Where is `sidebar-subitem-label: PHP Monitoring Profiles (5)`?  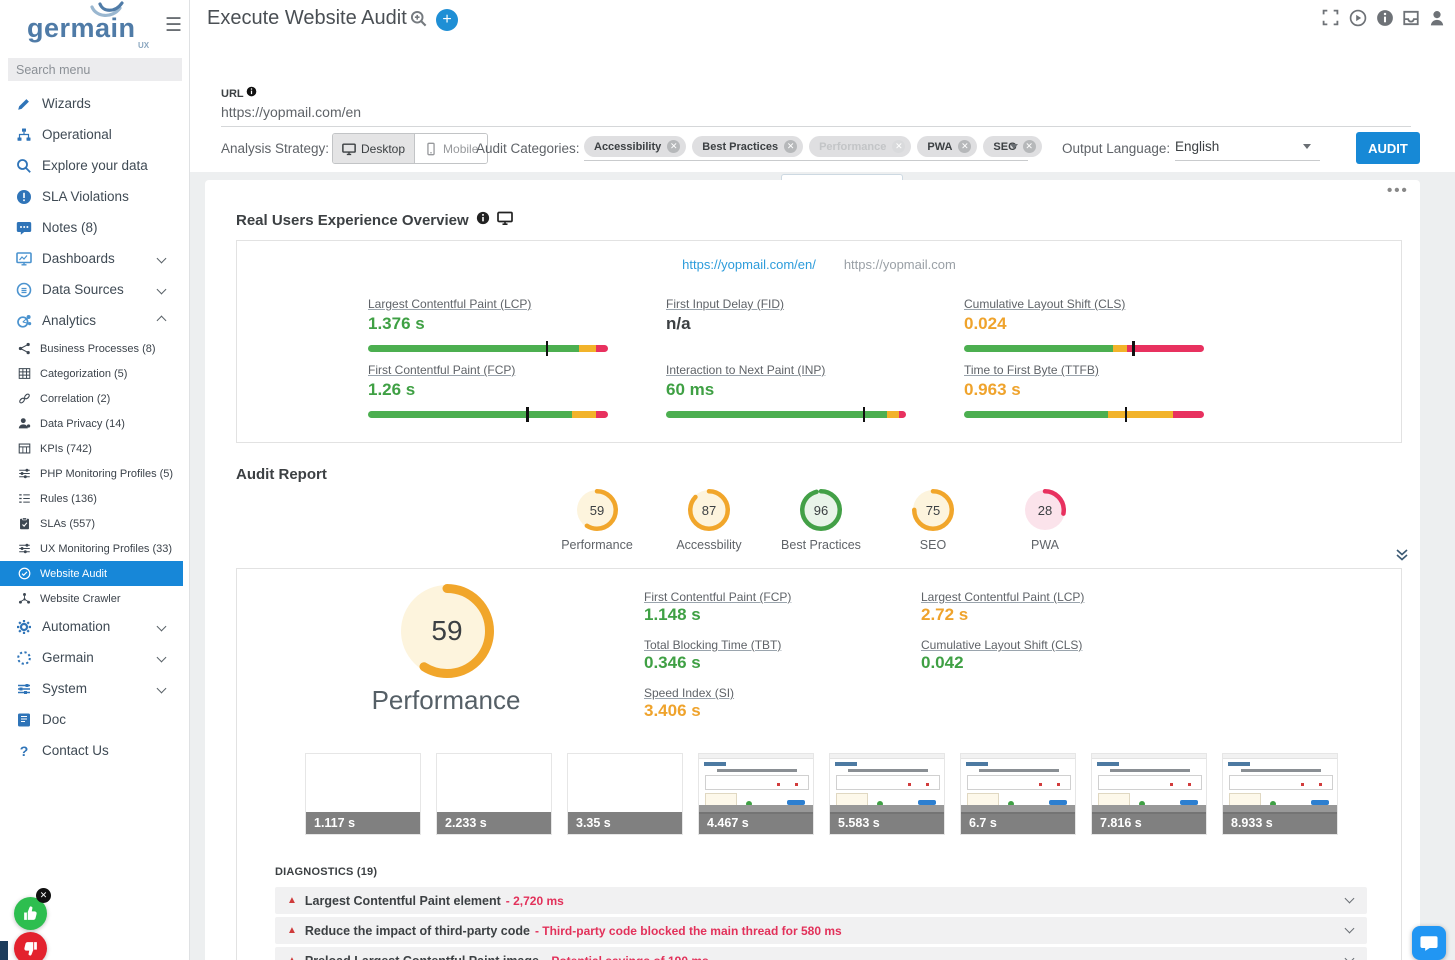
sidebar-subitem-label: PHP Monitoring Profiles (5) is located at coordinates (107, 473).